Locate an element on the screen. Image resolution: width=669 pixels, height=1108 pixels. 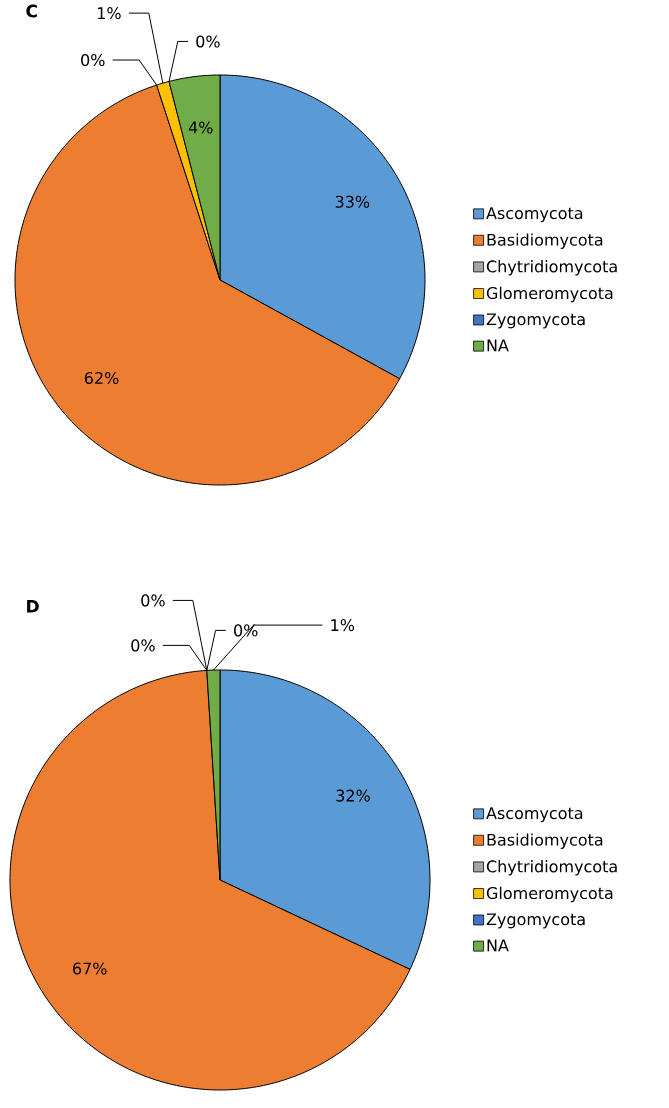
chart-title: C is located at coordinates (31, 11).